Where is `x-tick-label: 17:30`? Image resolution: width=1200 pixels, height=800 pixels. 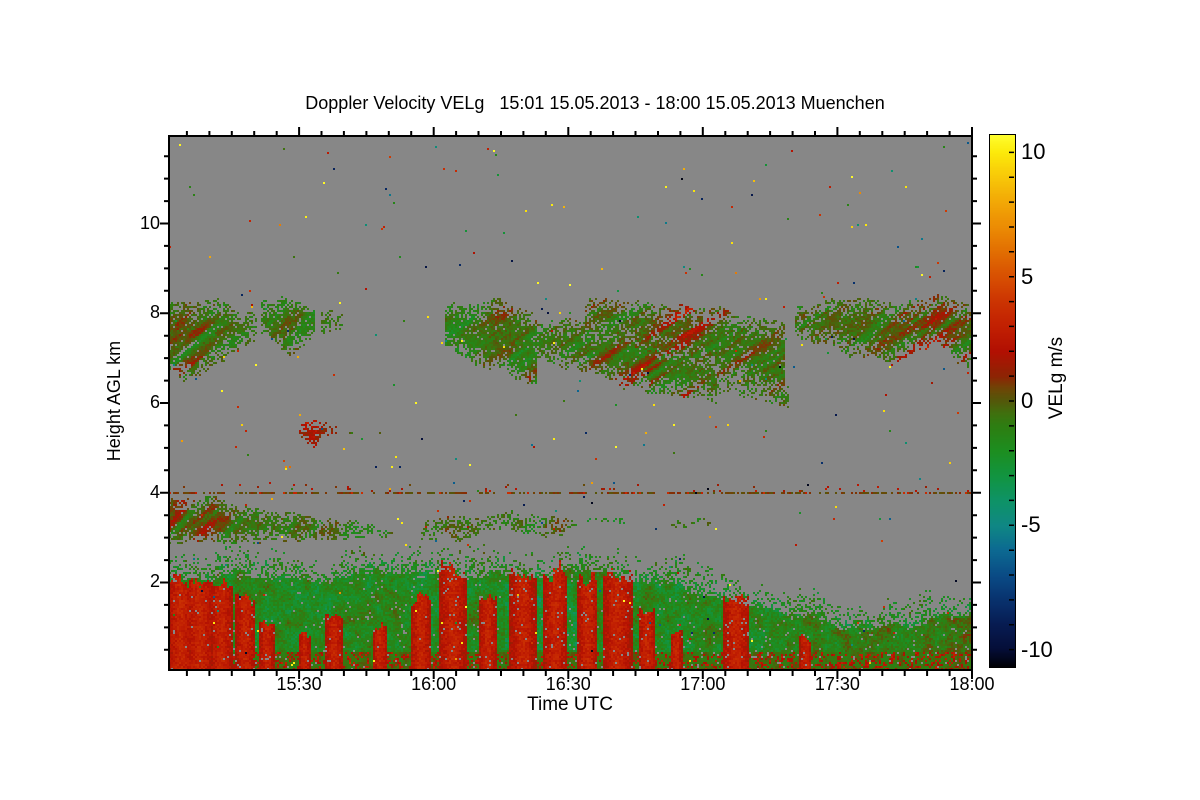
x-tick-label: 17:30 is located at coordinates (837, 684).